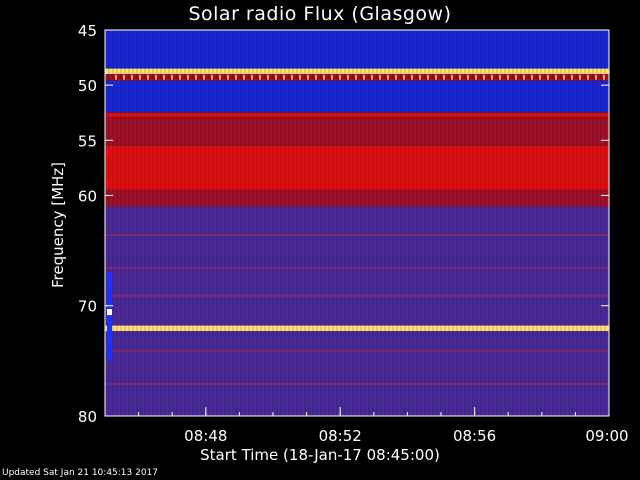 Image resolution: width=640 pixels, height=480 pixels. What do you see at coordinates (606, 436) in the screenshot?
I see `x-tick-label: 09:00` at bounding box center [606, 436].